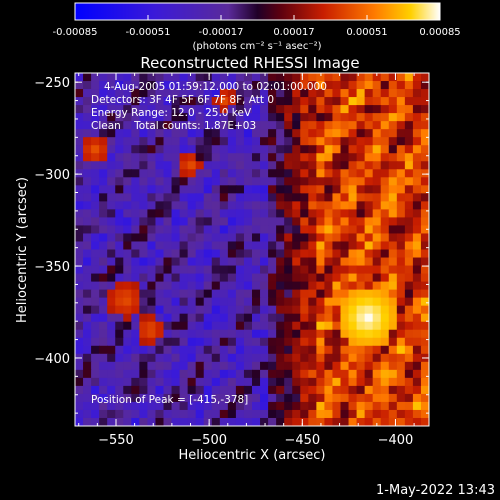  Describe the element at coordinates (396, 440) in the screenshot. I see `x-tick-label: −400` at that location.